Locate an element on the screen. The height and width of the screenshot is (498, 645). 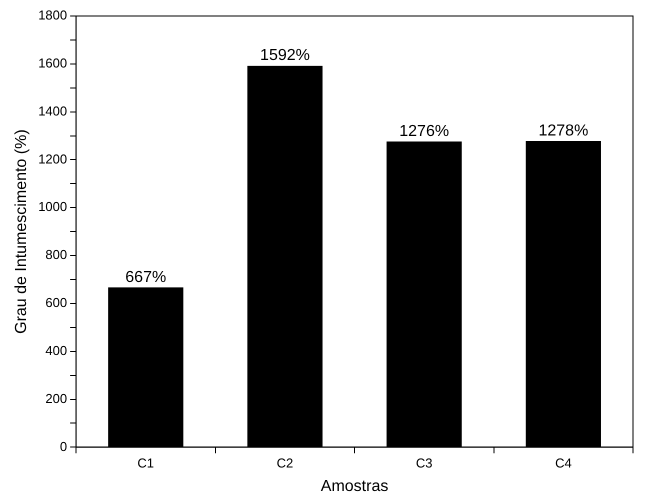
y-tick-label: 1200 is located at coordinates (53, 158).